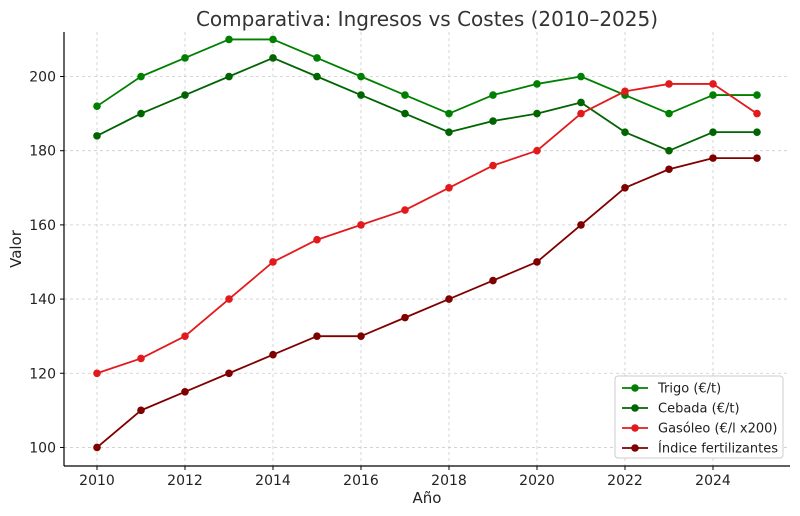 This screenshot has height=516, width=800. What do you see at coordinates (405, 477) in the screenshot?
I see `x-ticks: 2010 2012 2014 2016 2018 2020 2022 2024` at bounding box center [405, 477].